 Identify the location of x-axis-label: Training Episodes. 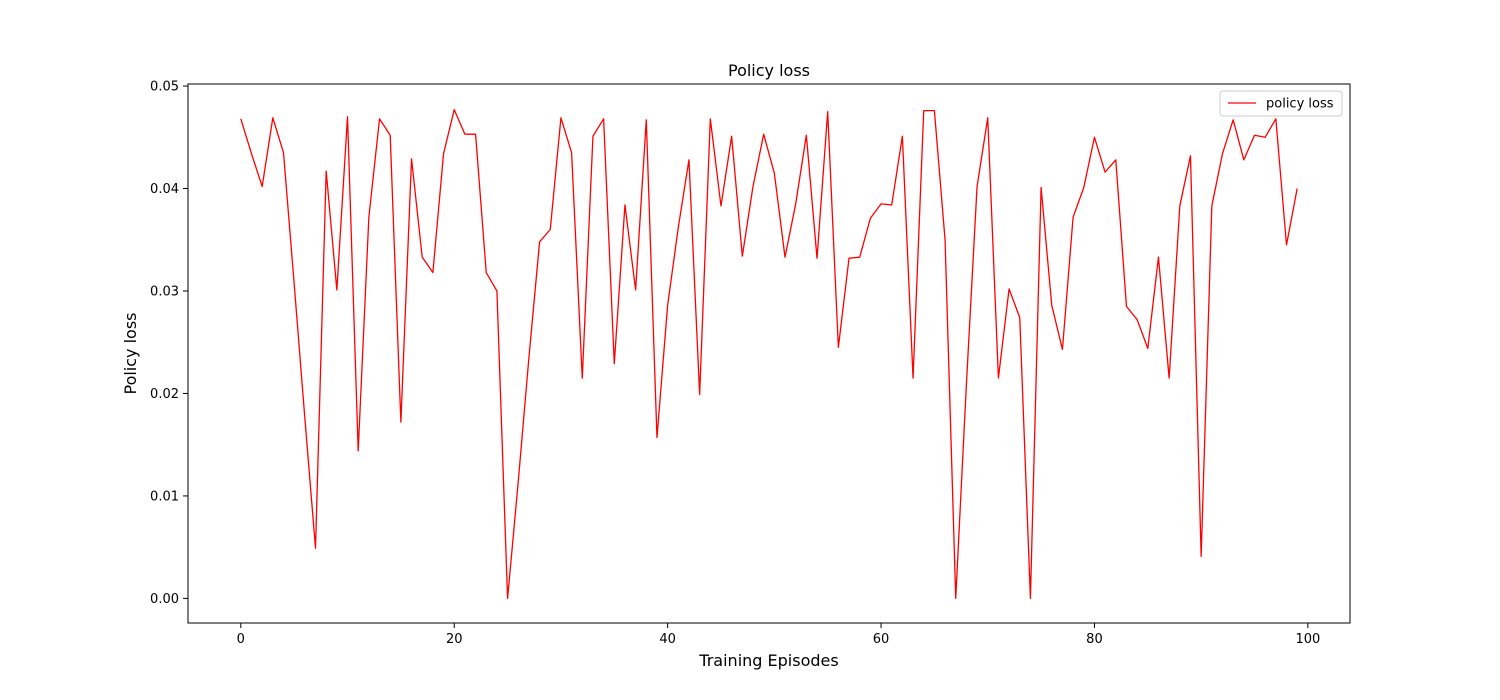
(768, 660).